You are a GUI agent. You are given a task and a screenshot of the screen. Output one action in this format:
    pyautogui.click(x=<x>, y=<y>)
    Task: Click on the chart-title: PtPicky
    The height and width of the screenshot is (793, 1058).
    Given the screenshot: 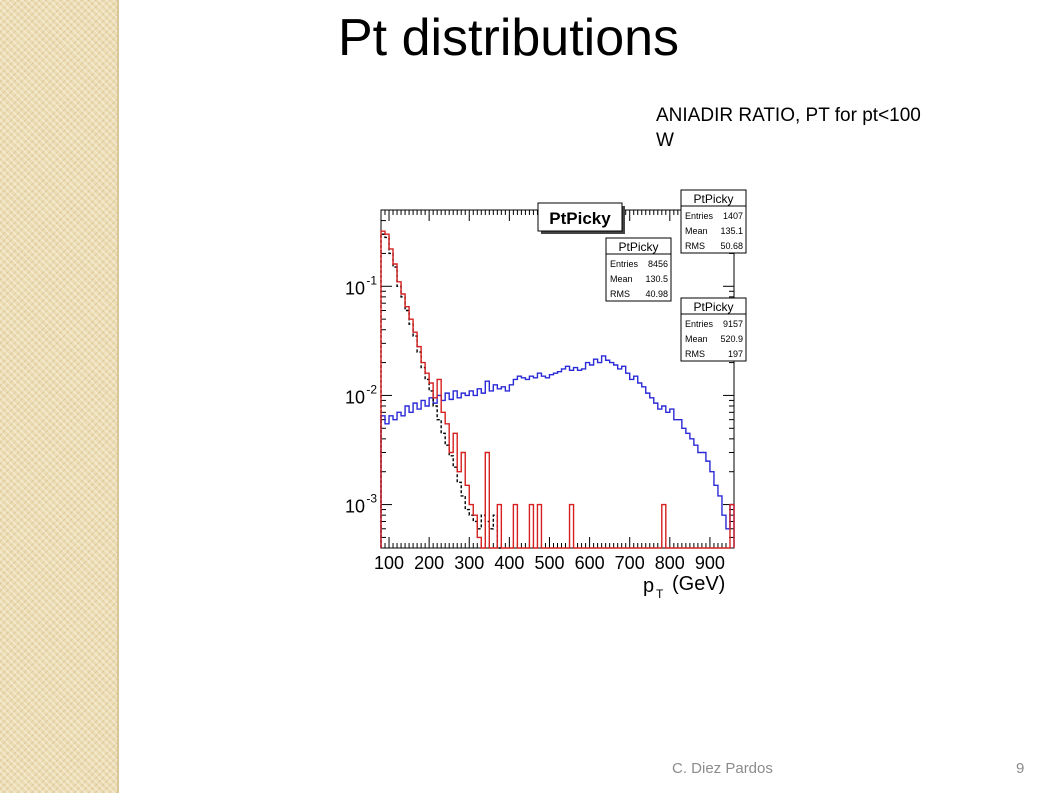 What is the action you would take?
    pyautogui.click(x=580, y=218)
    